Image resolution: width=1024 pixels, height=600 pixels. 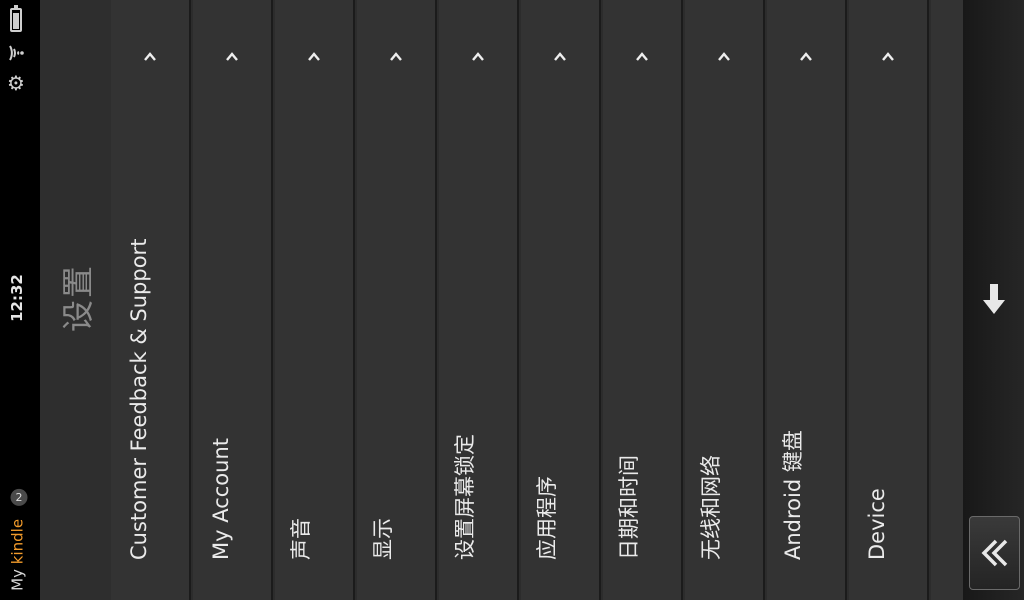 I want to click on notification-badge: 2, so click(x=19, y=498).